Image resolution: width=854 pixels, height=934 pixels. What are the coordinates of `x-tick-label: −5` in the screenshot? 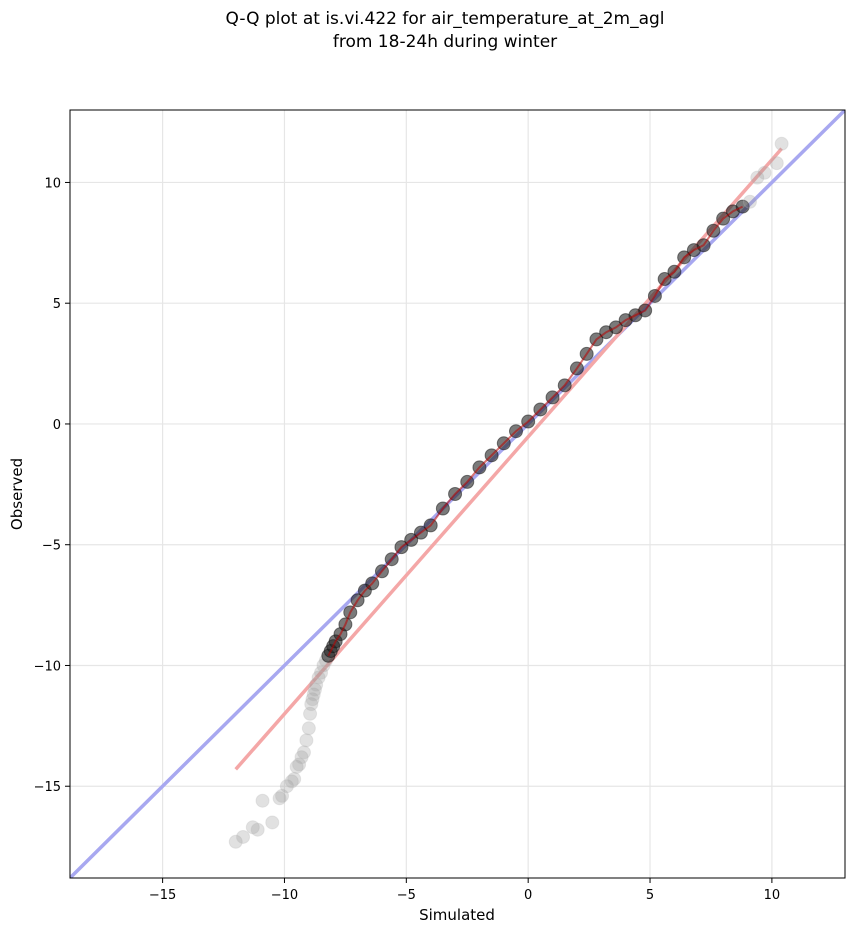 It's located at (406, 895).